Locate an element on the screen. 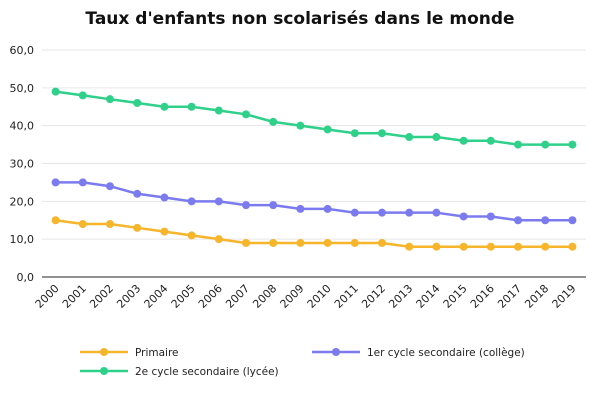 The image size is (600, 400). x-tick-label: 2001 is located at coordinates (74, 296).